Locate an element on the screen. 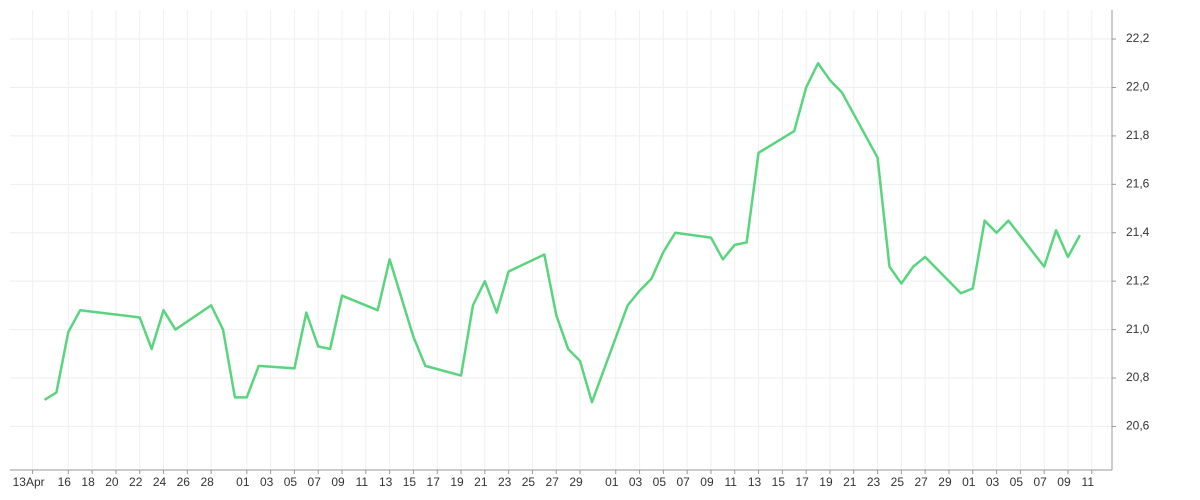 The height and width of the screenshot is (500, 1200). x-tick-label: 26 is located at coordinates (184, 482).